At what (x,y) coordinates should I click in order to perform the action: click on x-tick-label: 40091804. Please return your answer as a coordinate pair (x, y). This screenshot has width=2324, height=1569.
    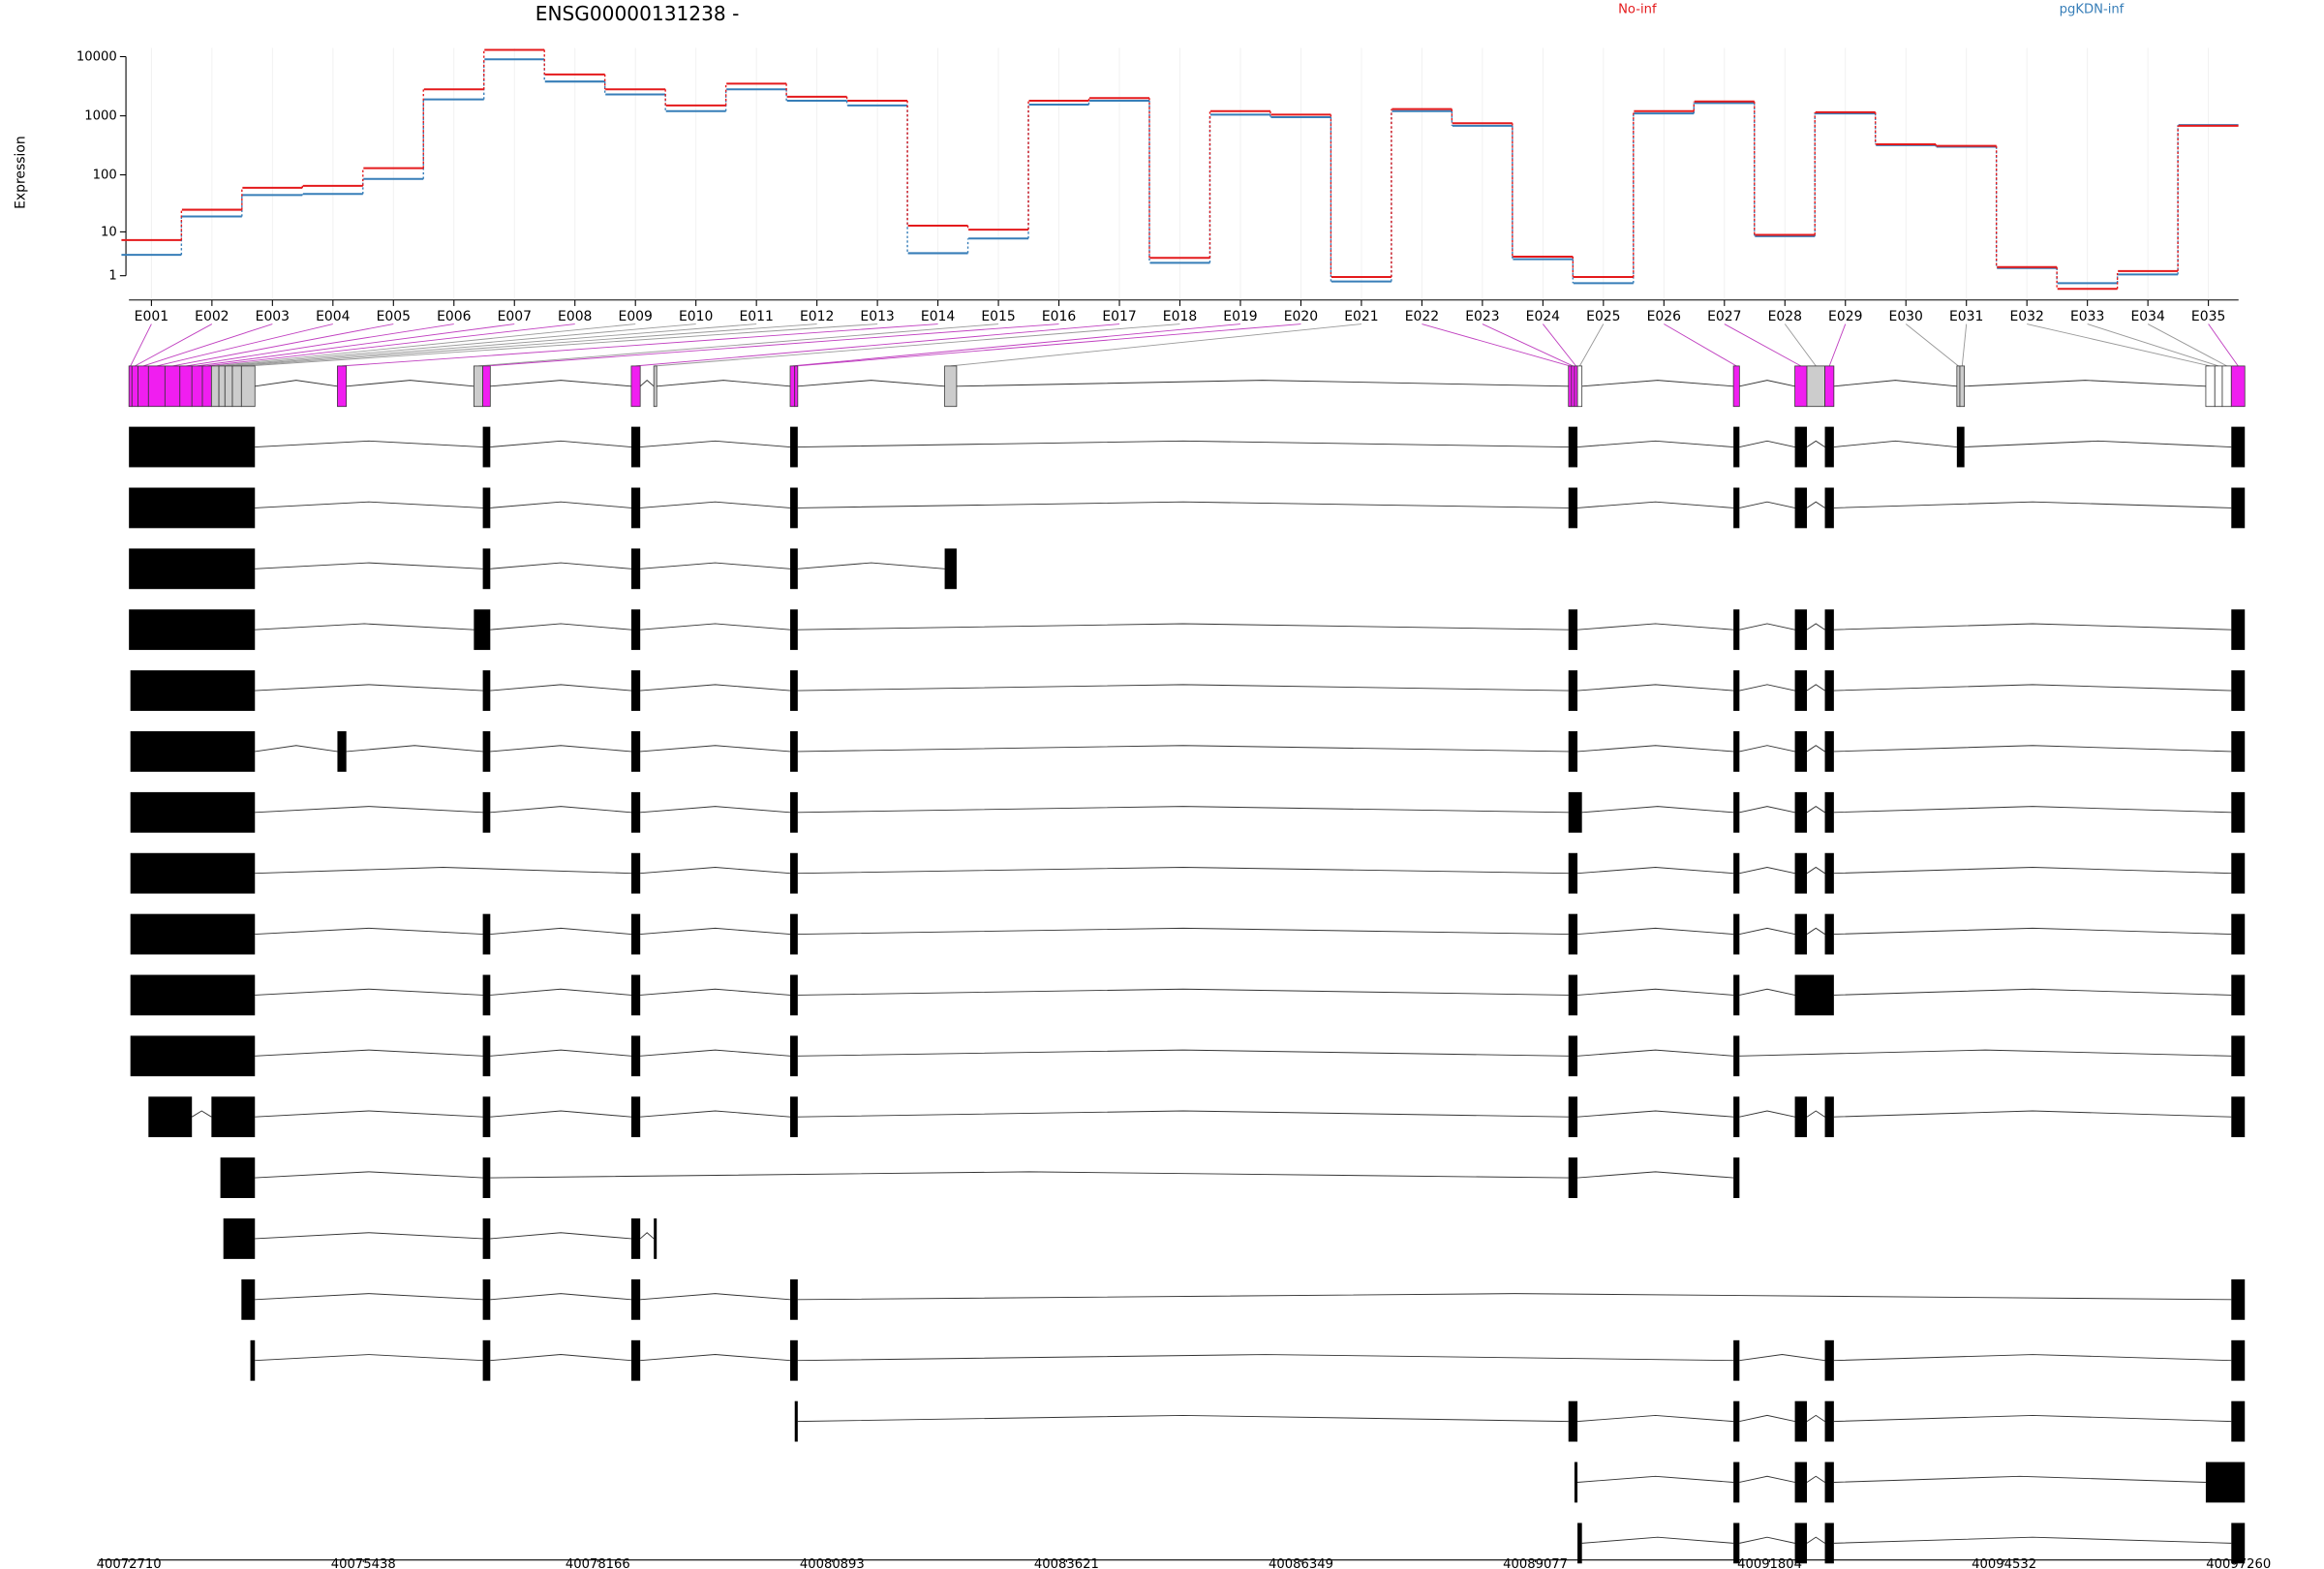
    Looking at the image, I should click on (1769, 1563).